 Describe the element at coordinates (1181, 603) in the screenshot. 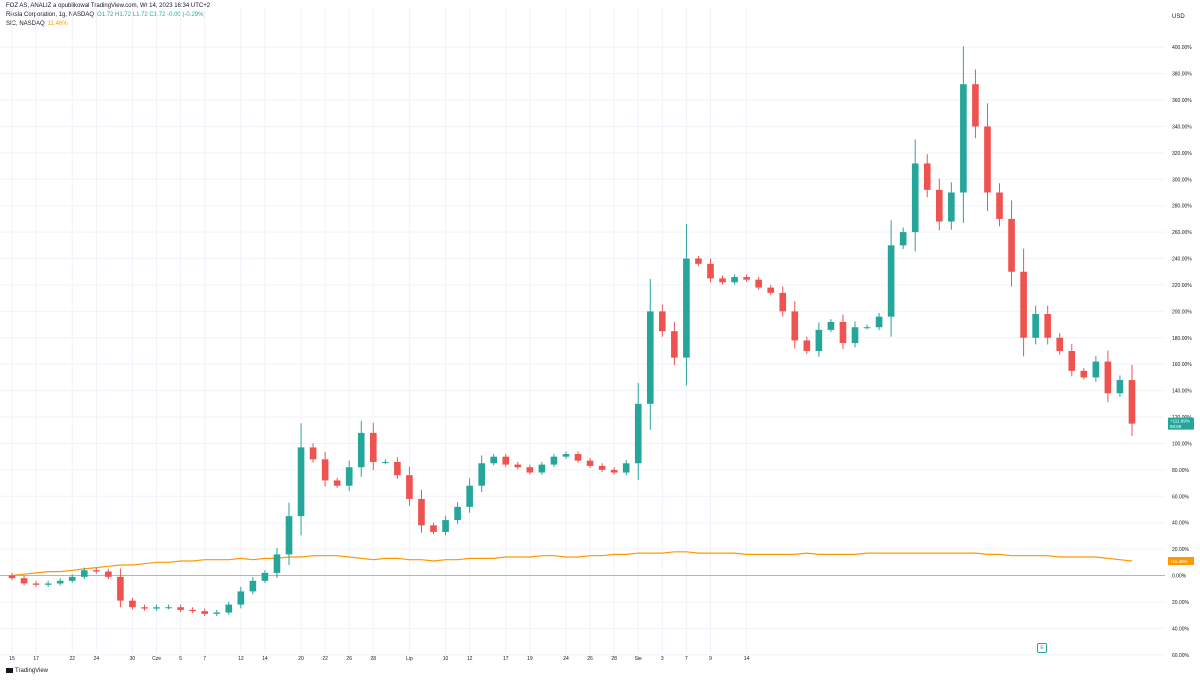

I see `y-tick-label: 20.00%` at that location.